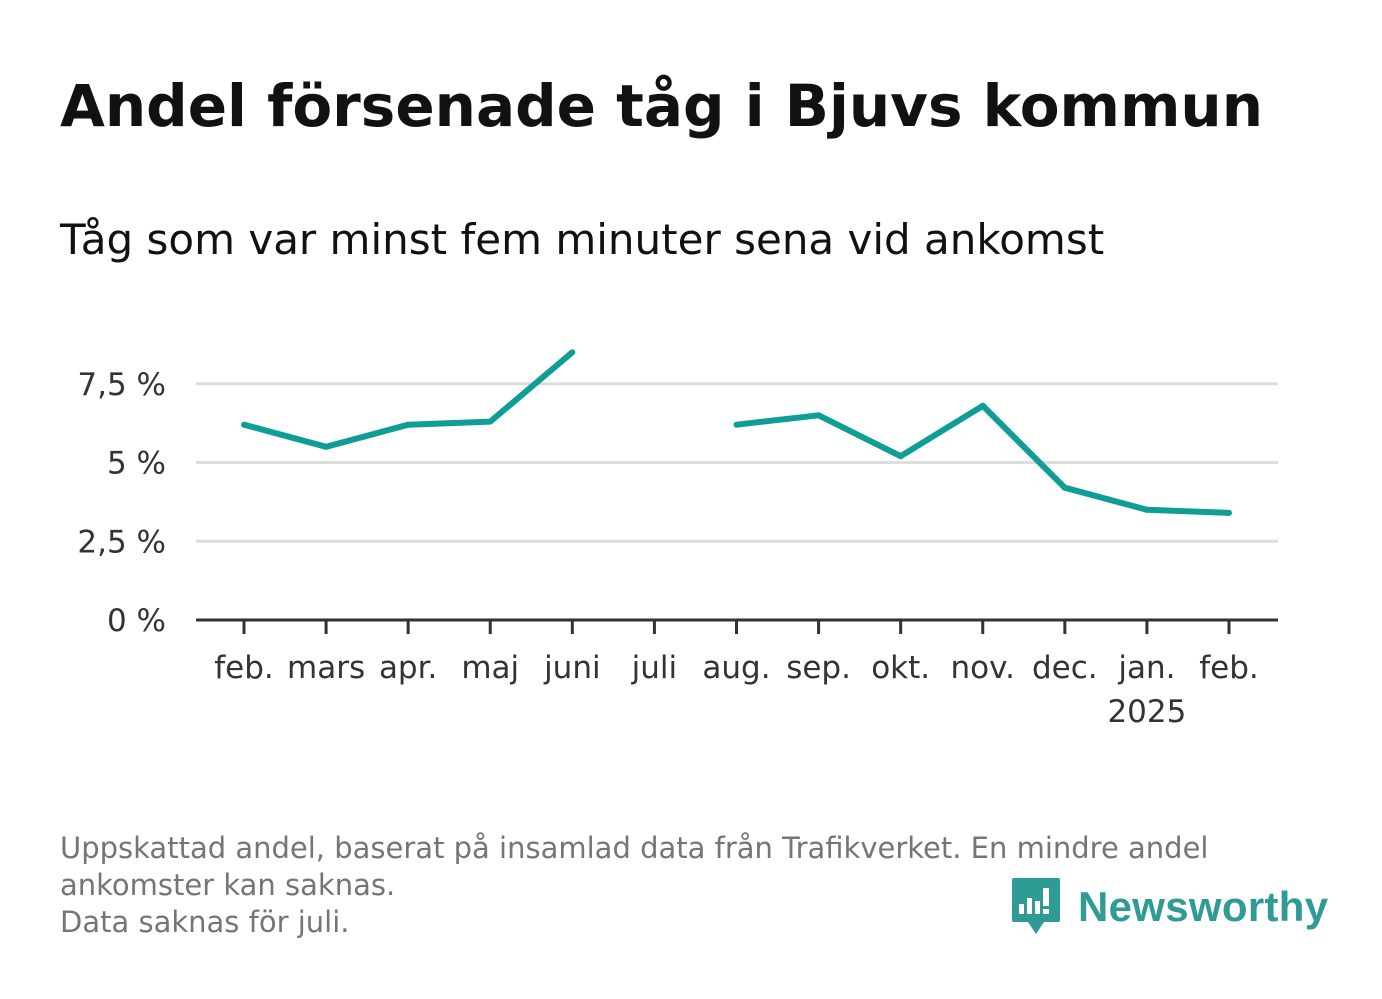 This screenshot has width=1382, height=999. Describe the element at coordinates (1146, 712) in the screenshot. I see `x-year-label: 2025` at that location.